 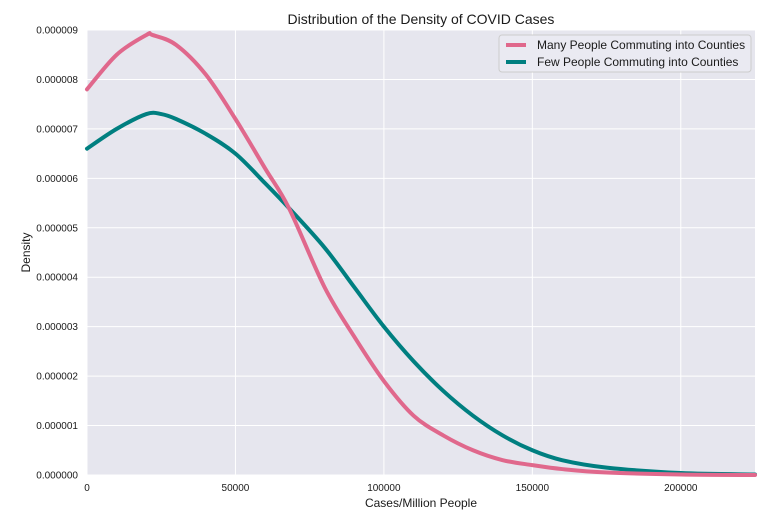 What do you see at coordinates (57, 476) in the screenshot?
I see `y-tick-label: 0.000000` at bounding box center [57, 476].